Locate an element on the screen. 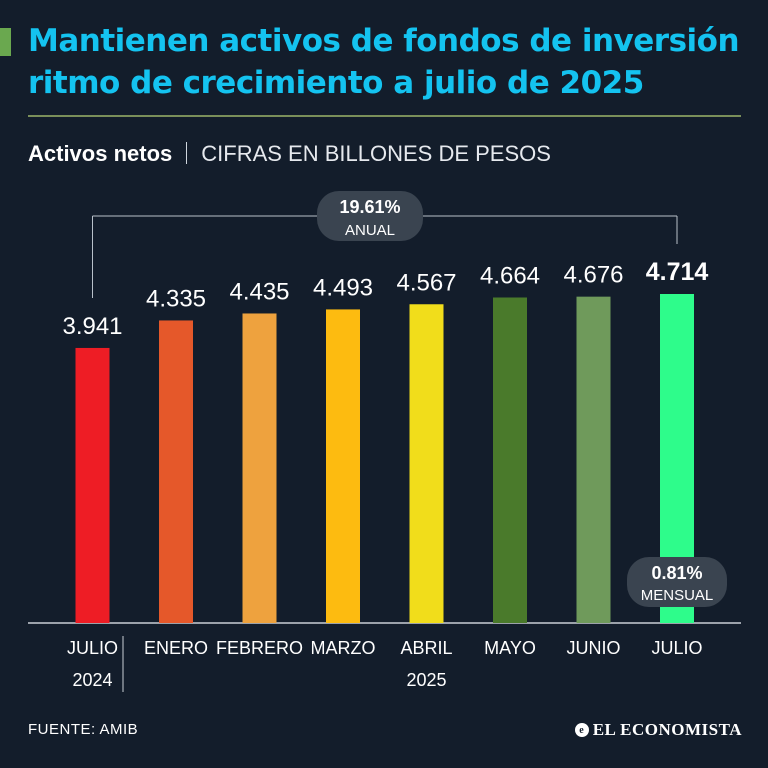 This screenshot has width=768, height=768. x-tick-label: FEBRERO is located at coordinates (259, 648).